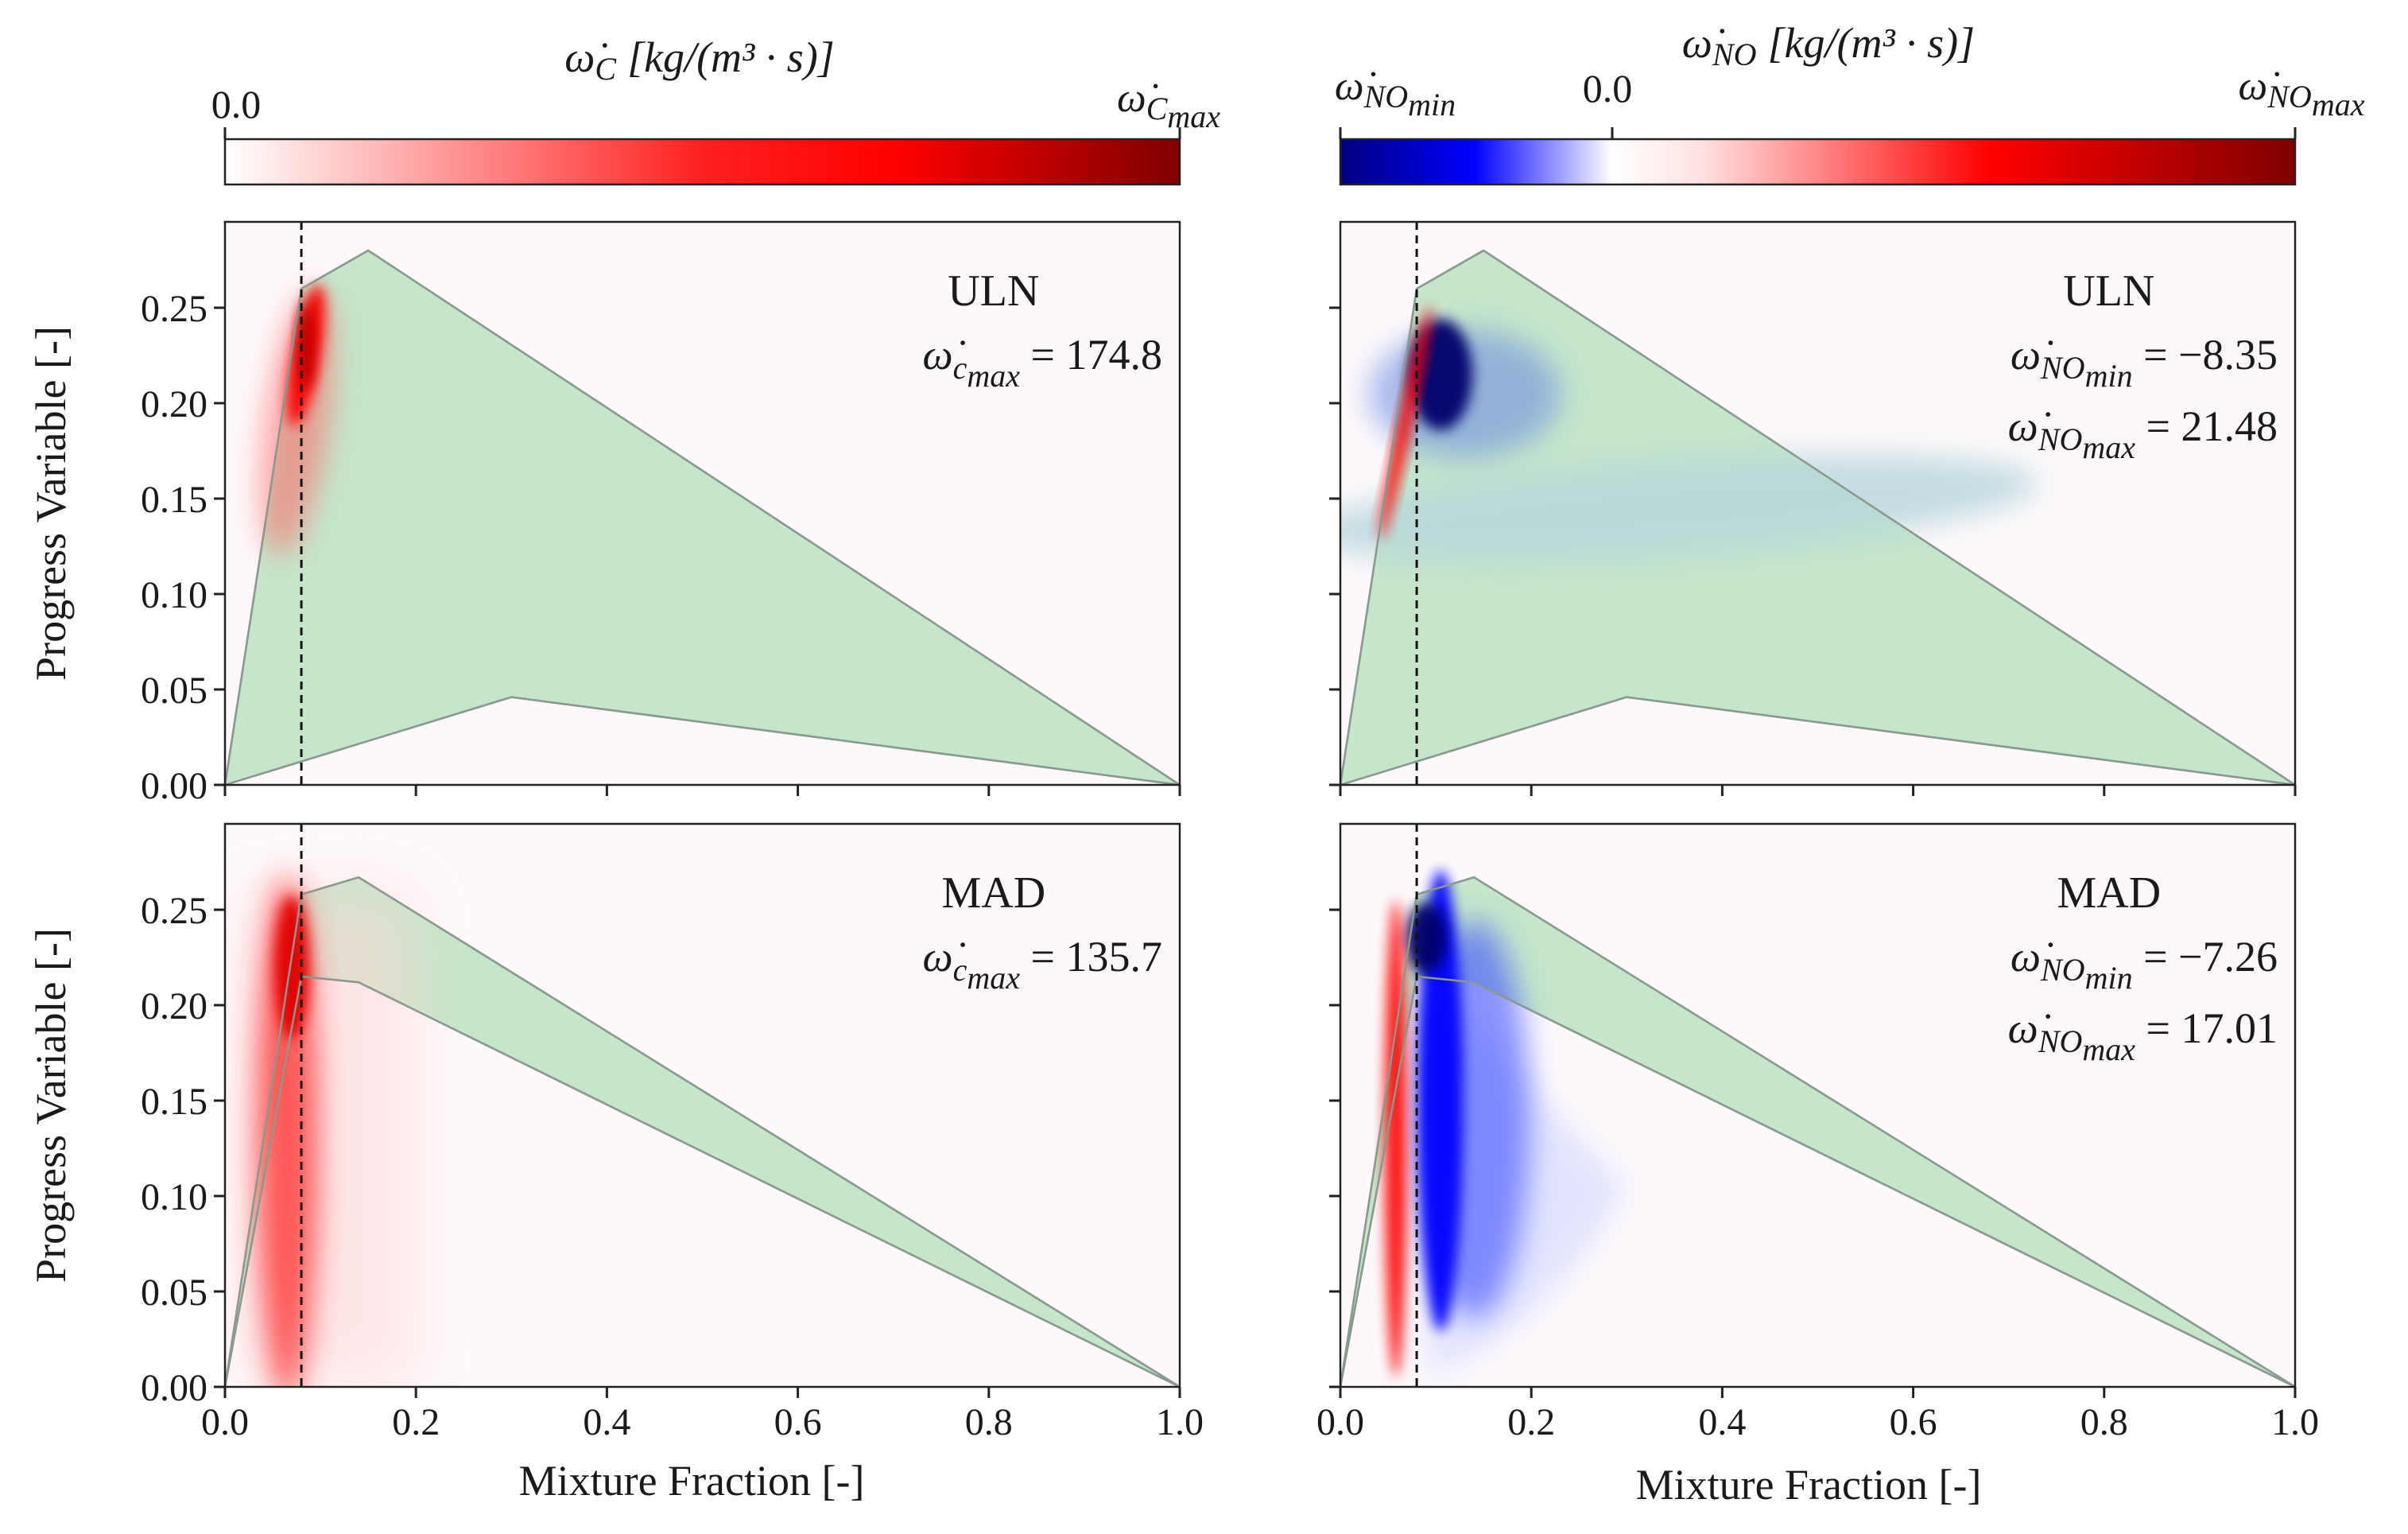  I want to click on colorbar-left: 0.0 ω̇Cmax ω̇C [kg/(m³ · s)], so click(715, 109).